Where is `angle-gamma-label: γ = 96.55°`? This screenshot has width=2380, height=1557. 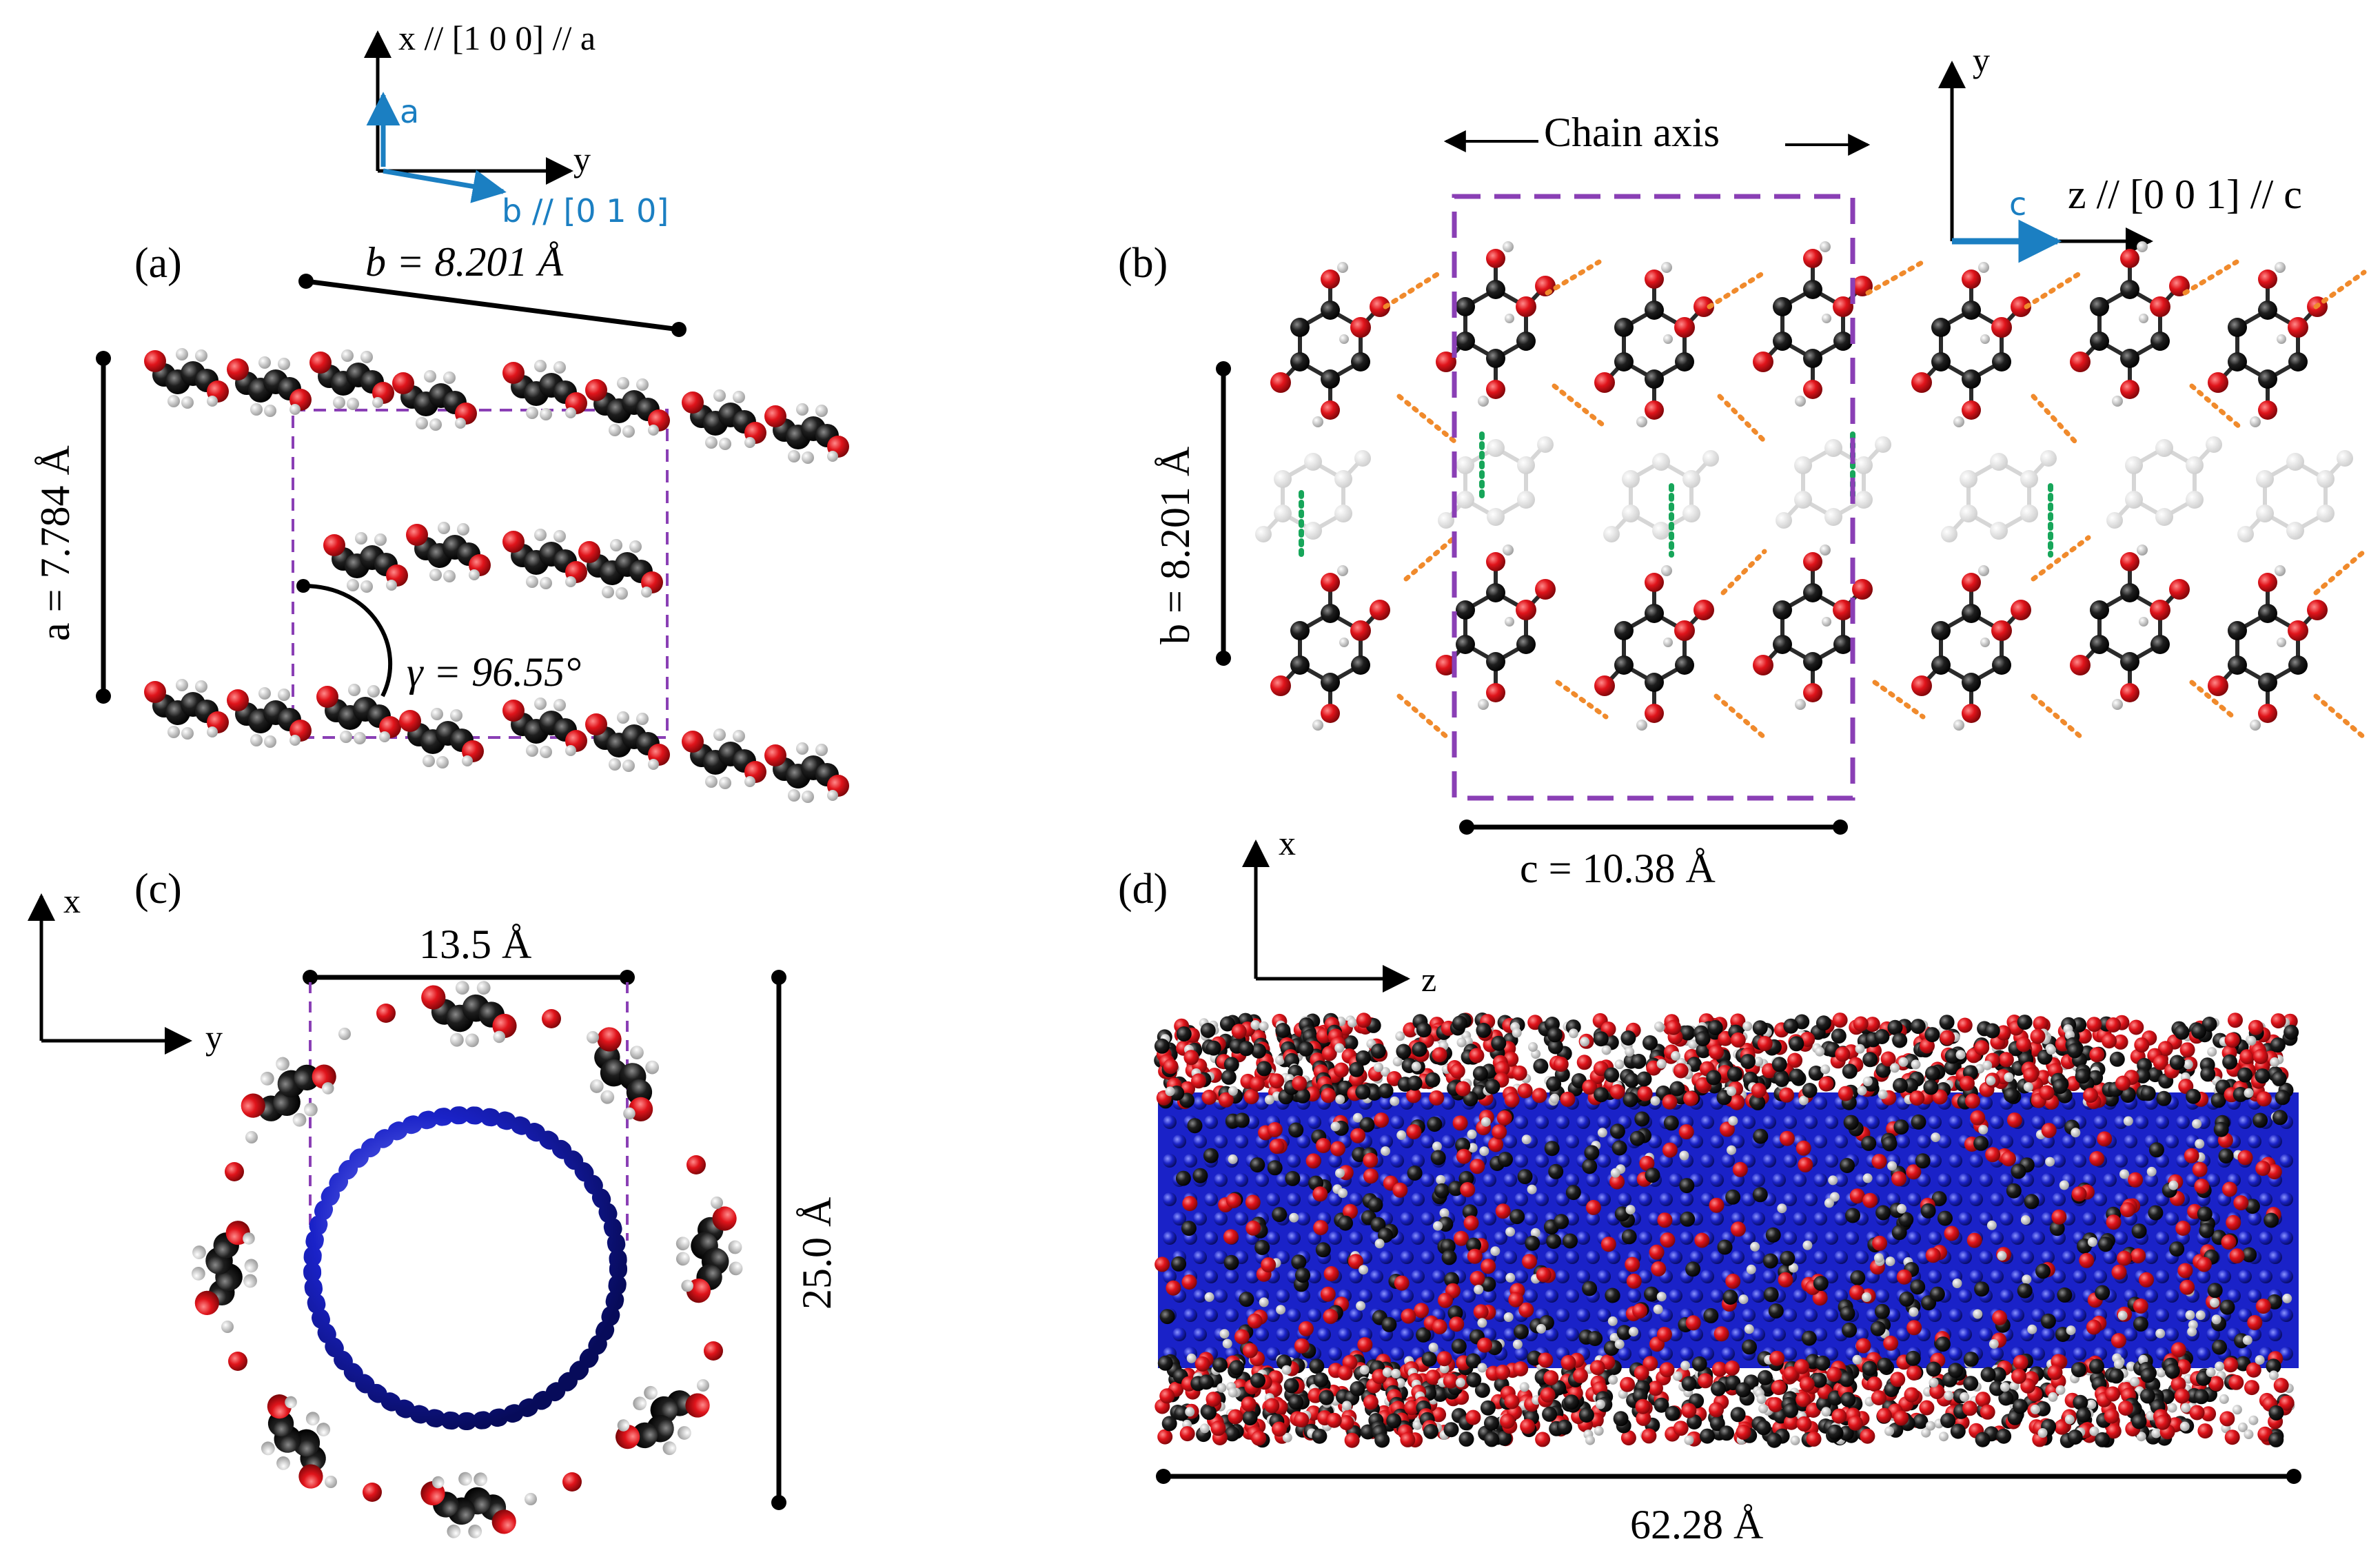
angle-gamma-label: γ = 96.55° is located at coordinates (494, 672).